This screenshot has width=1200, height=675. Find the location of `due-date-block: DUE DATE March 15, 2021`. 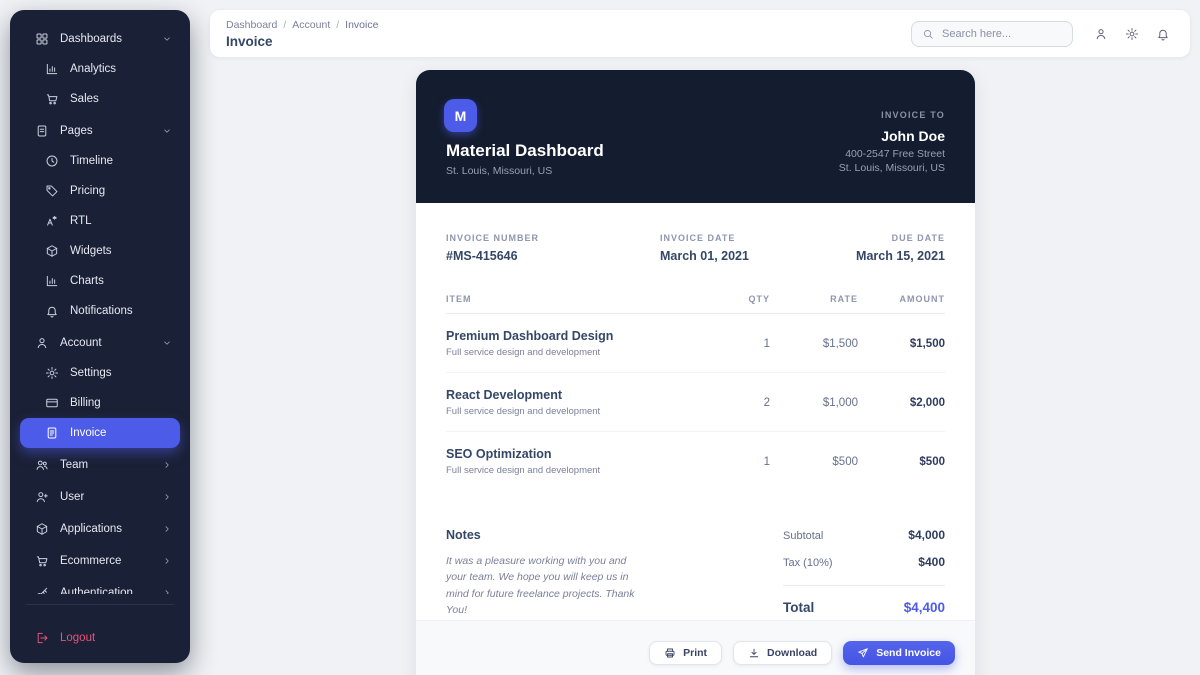

due-date-block: DUE DATE March 15, 2021 is located at coordinates (900, 248).